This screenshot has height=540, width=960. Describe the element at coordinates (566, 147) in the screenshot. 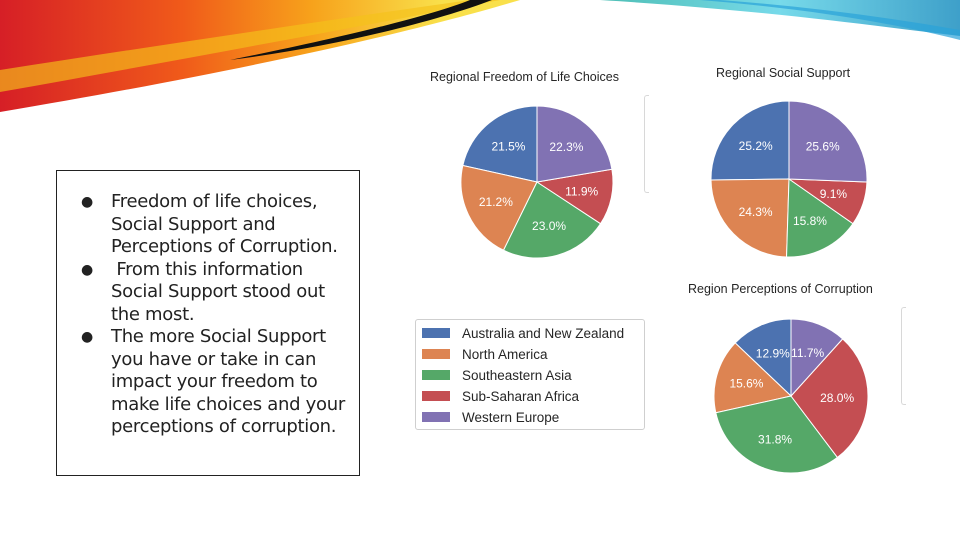

I see `pie-label-western-europe: 22.3%` at that location.